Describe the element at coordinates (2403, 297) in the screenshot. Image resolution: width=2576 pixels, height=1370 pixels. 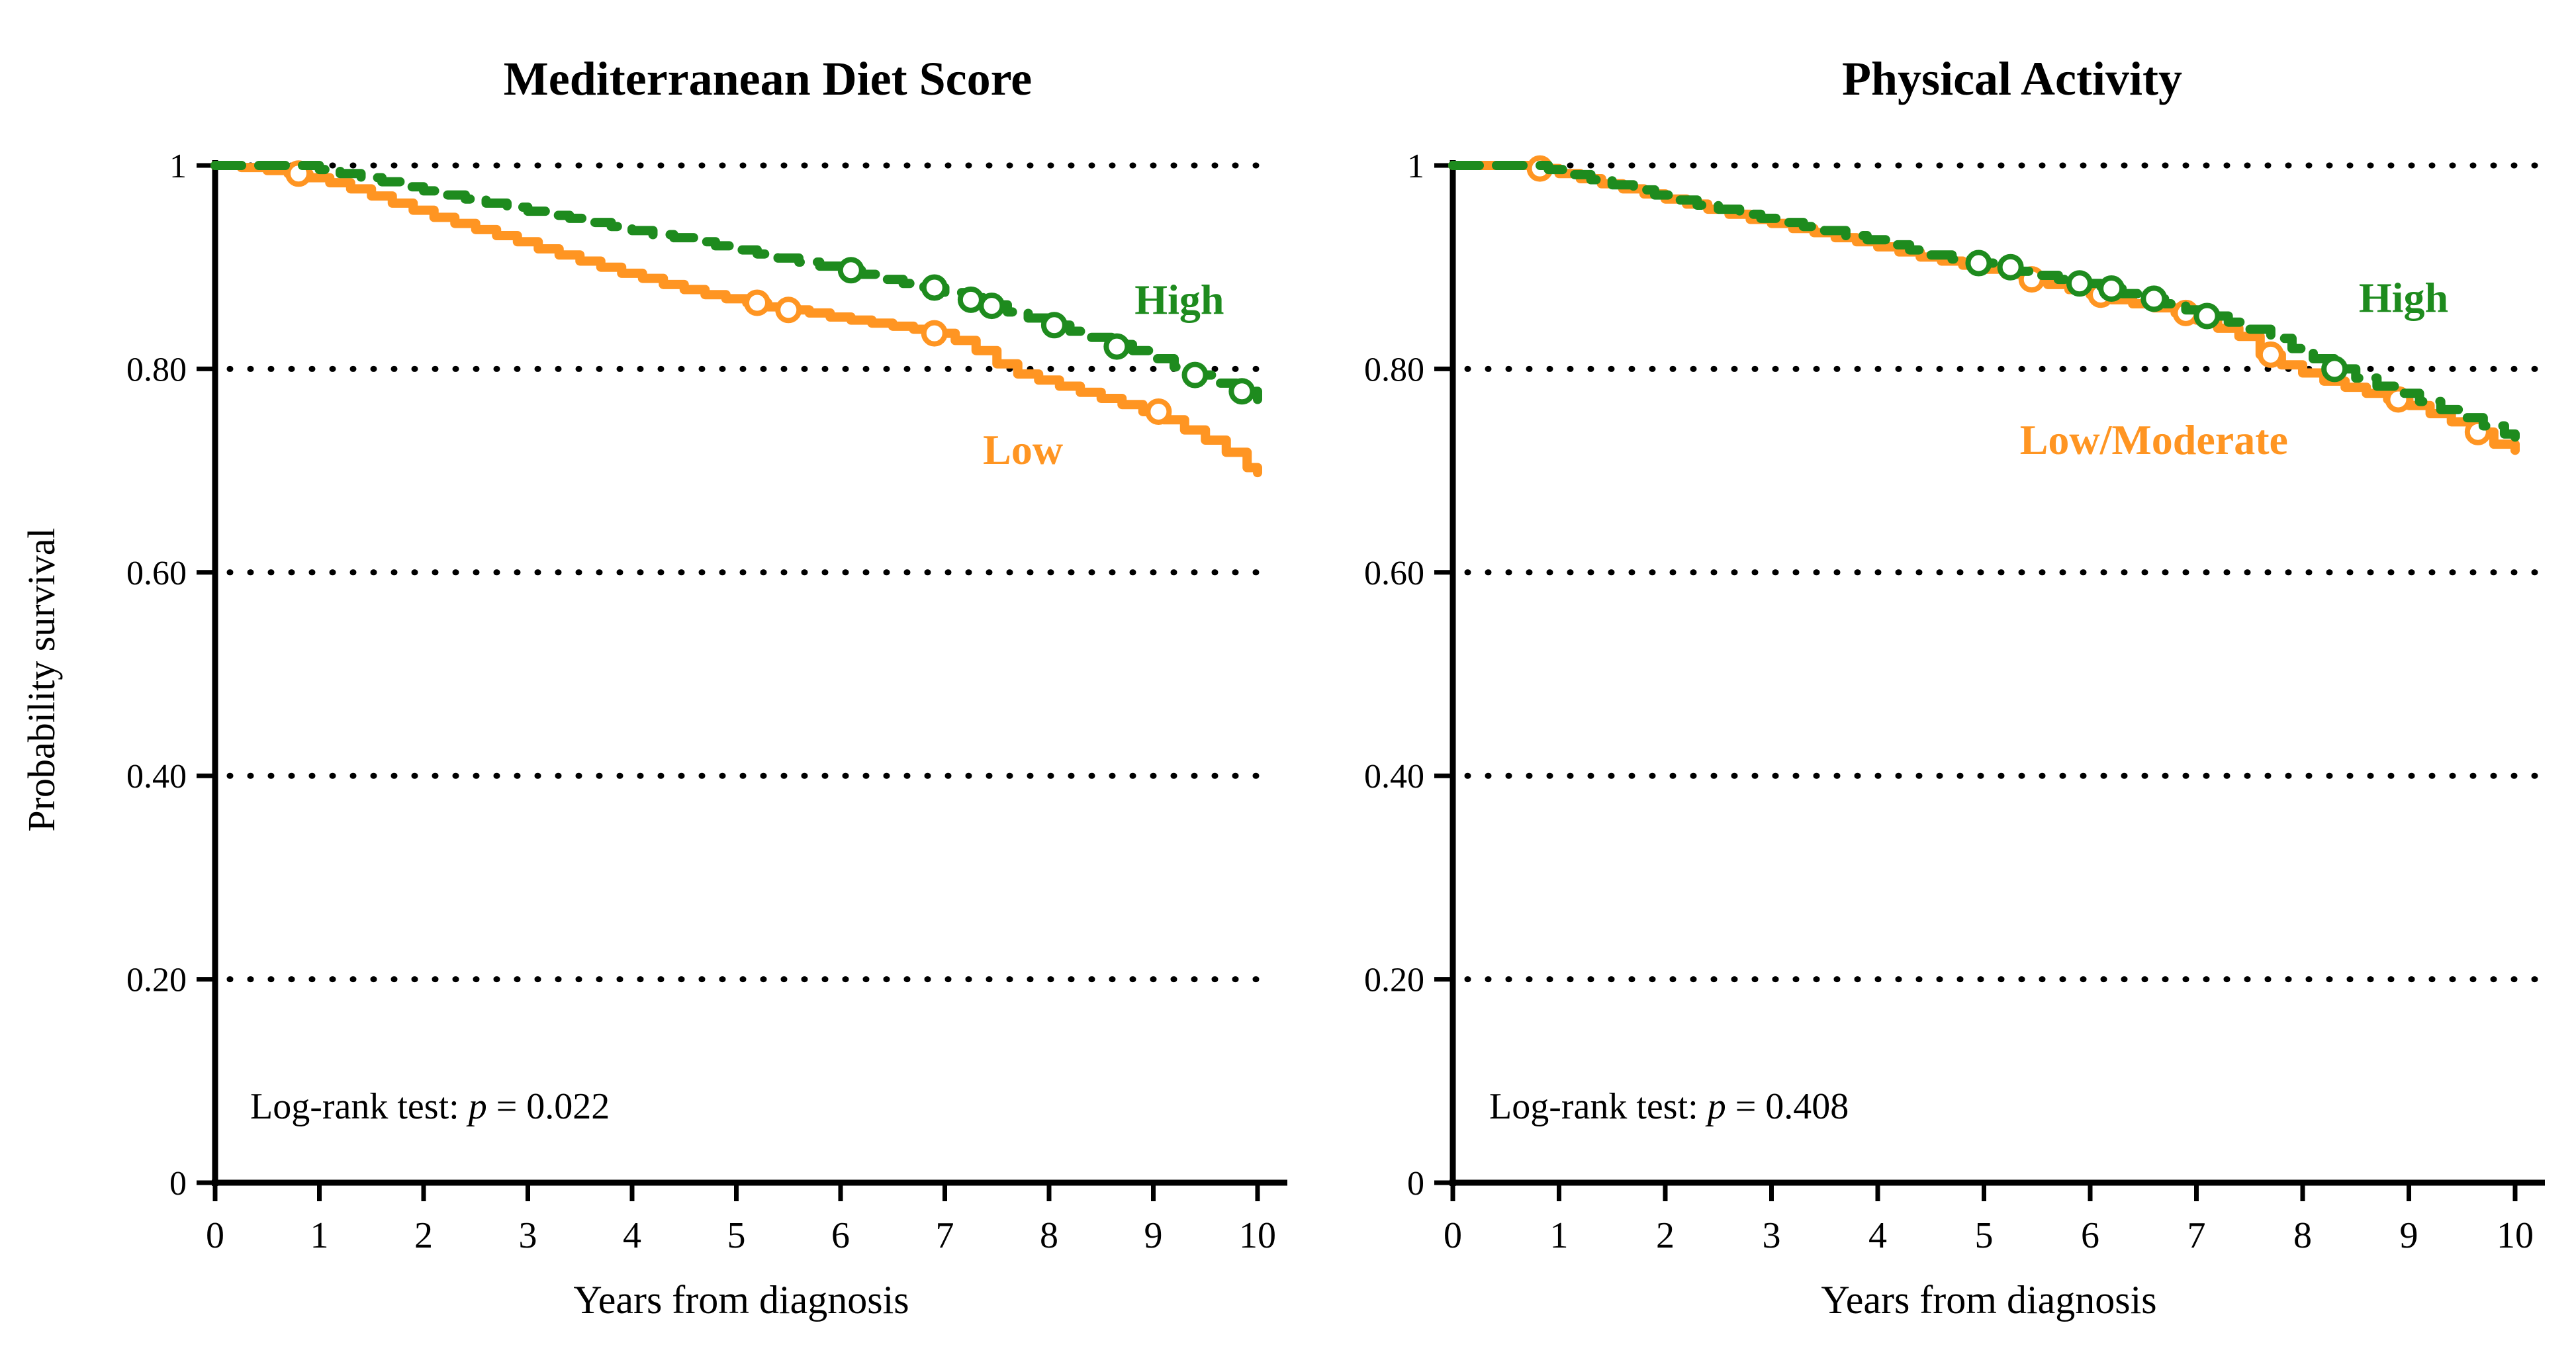
I see `legend-high-right: High` at that location.